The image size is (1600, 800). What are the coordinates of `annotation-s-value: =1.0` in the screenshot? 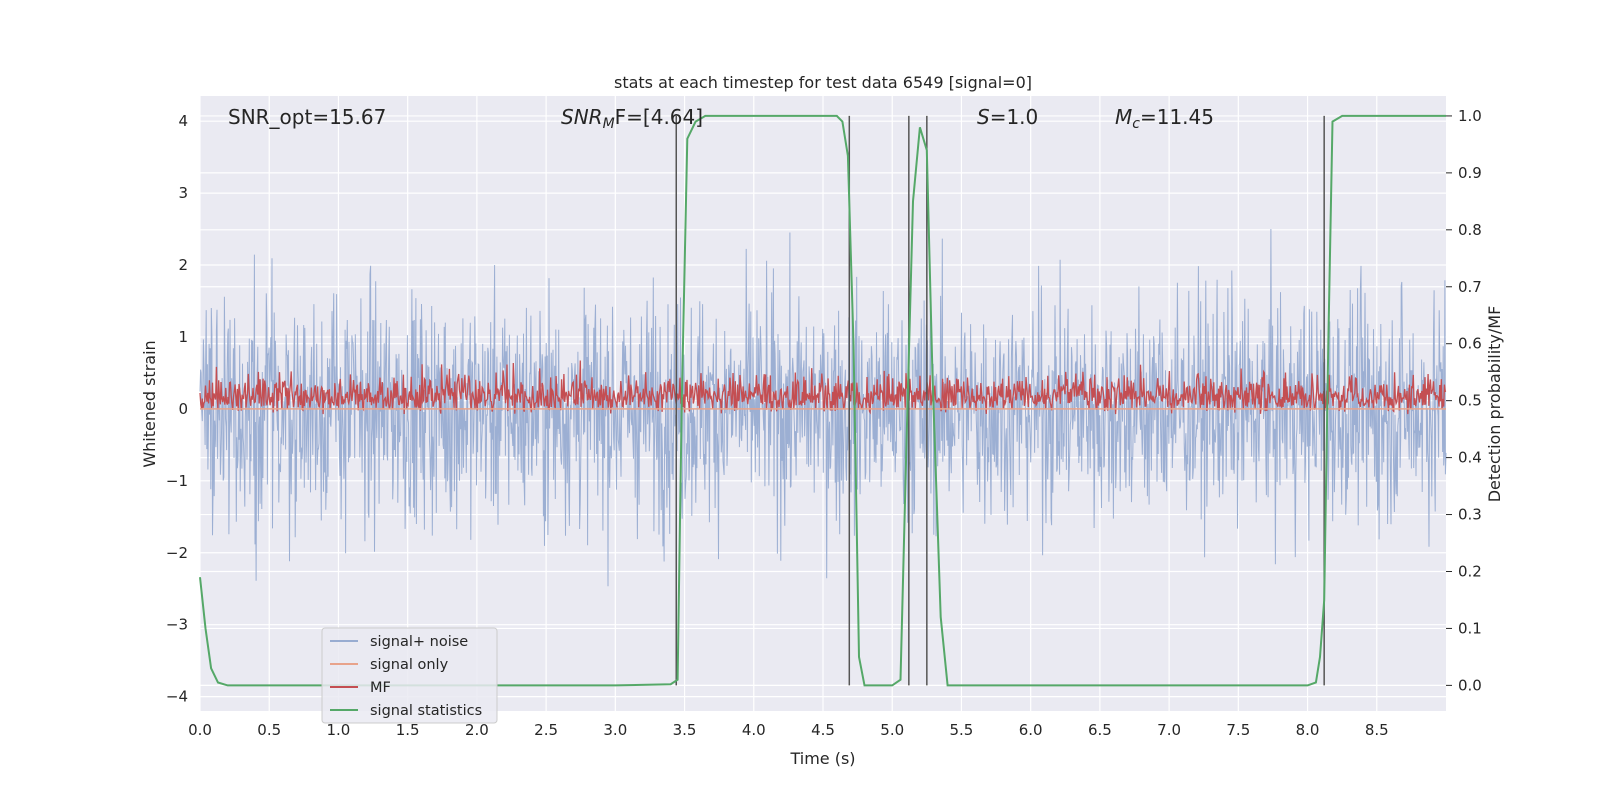 It's located at (1014, 117).